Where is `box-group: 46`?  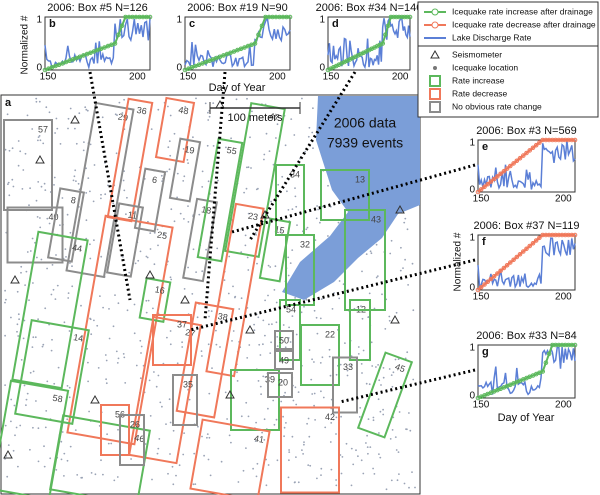 box-group: 46 is located at coordinates (100, 454).